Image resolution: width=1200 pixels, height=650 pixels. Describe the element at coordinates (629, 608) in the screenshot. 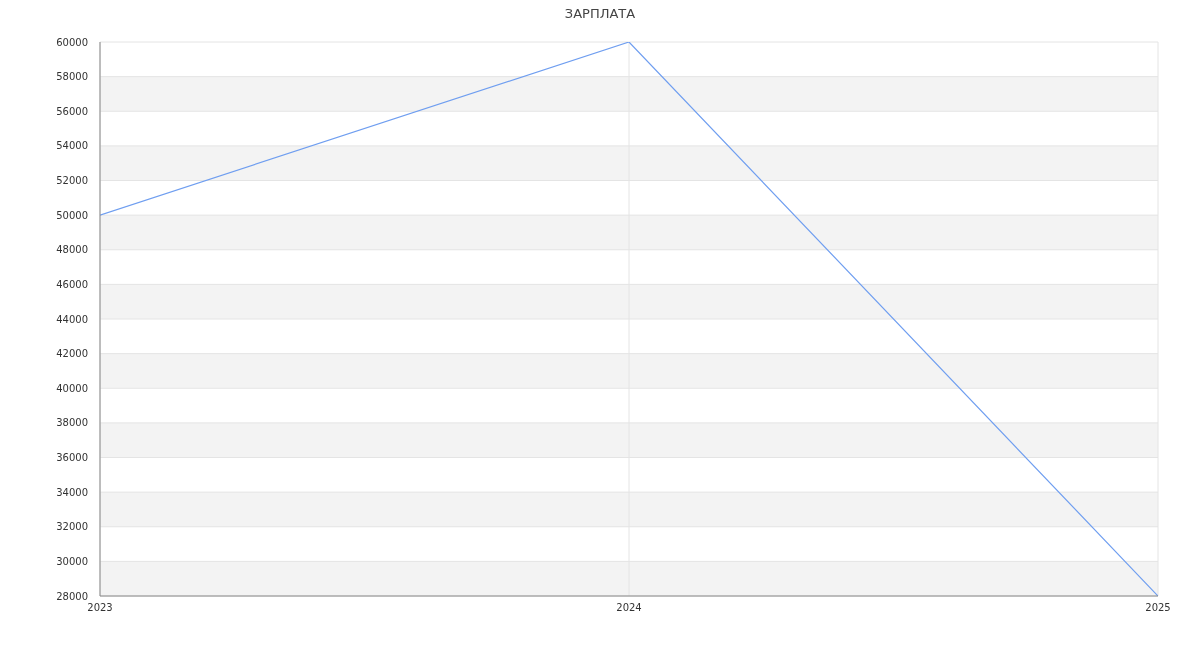

I see `x-tick-label: 2024` at that location.